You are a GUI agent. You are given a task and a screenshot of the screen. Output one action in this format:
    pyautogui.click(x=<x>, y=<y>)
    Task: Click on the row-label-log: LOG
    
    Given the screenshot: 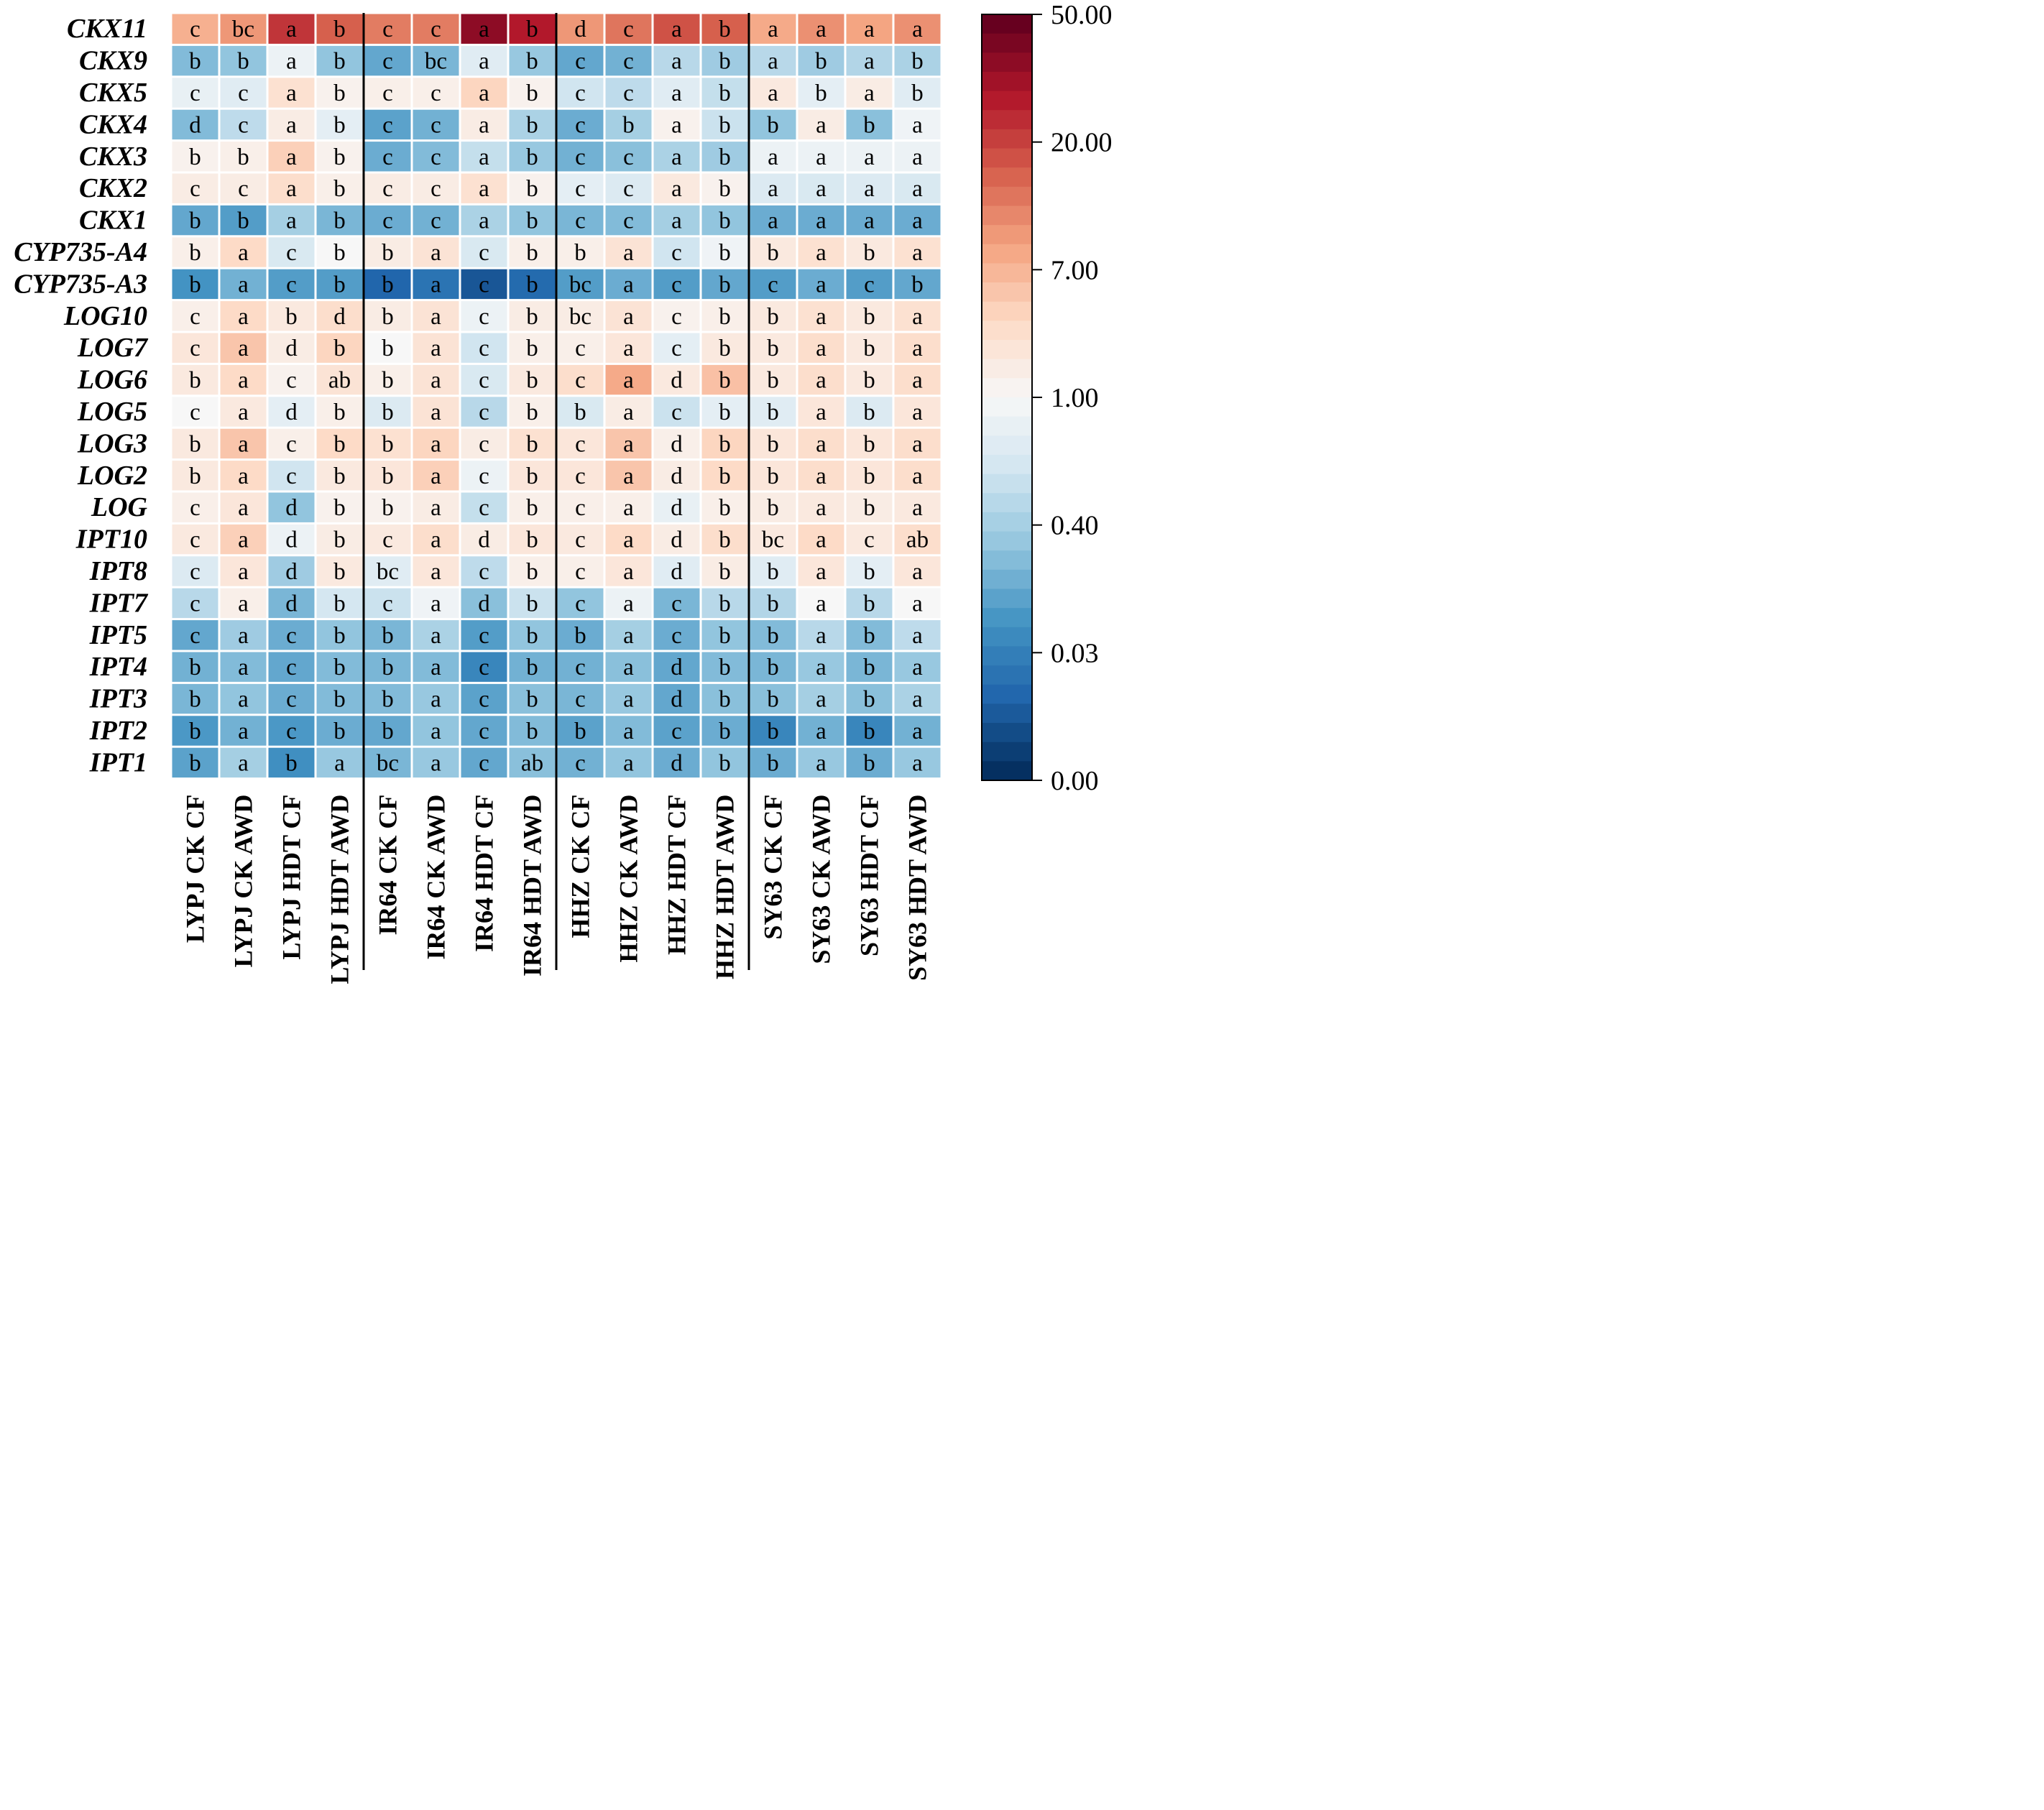 What is the action you would take?
    pyautogui.click(x=119, y=507)
    